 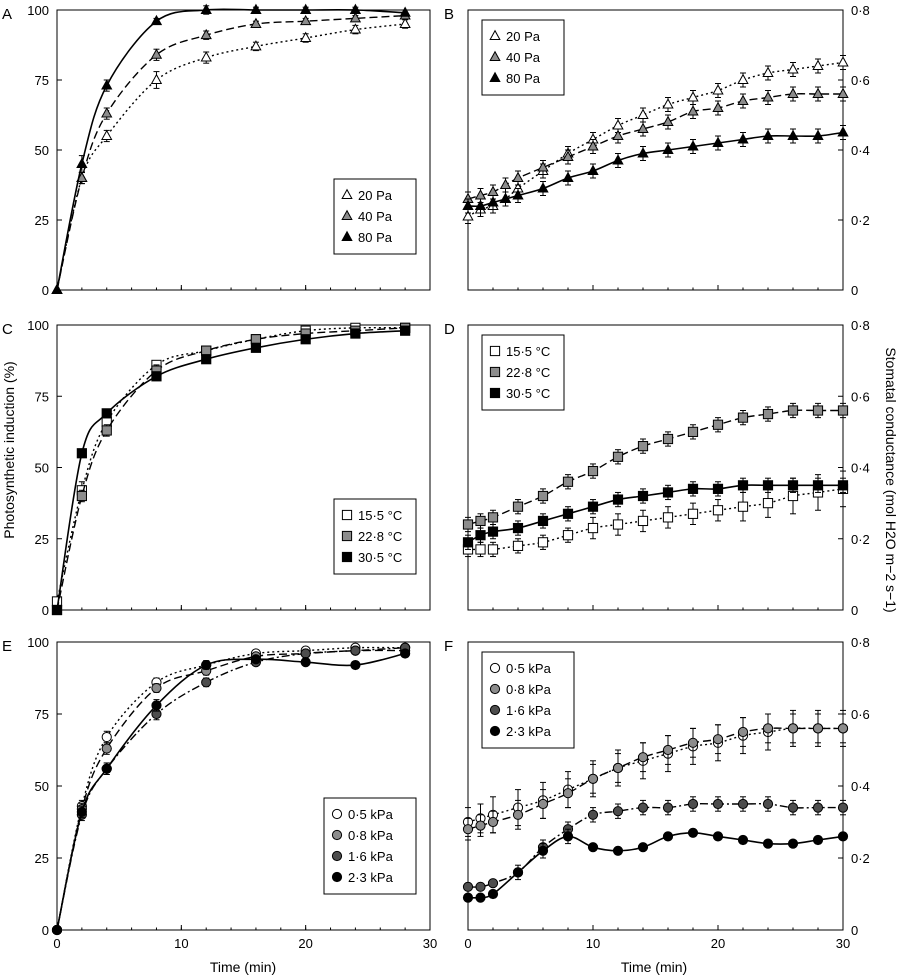 I want to click on panel-a-y-tick-label: 50, so click(x=42, y=150).